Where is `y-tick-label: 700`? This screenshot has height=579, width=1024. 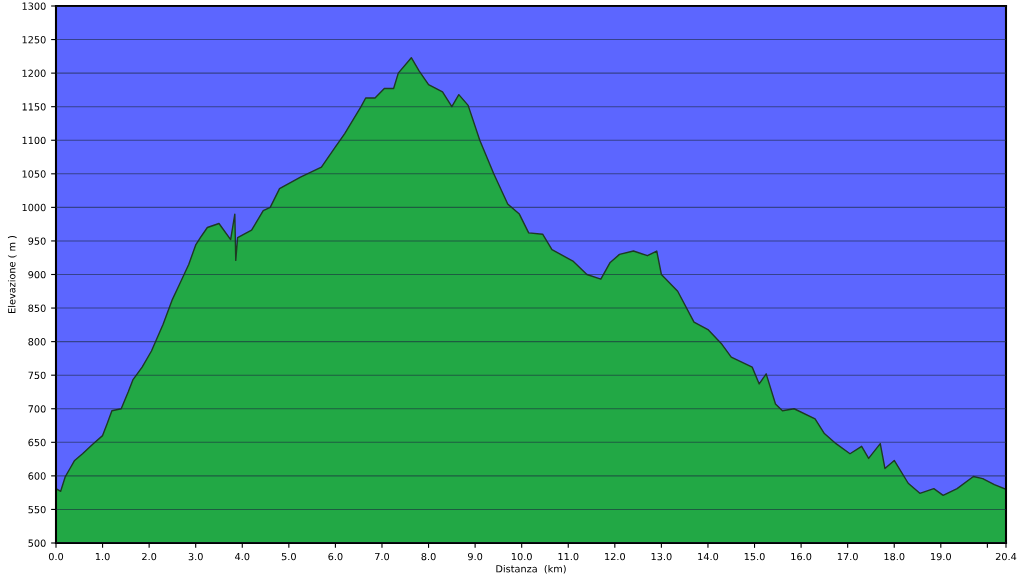 y-tick-label: 700 is located at coordinates (37, 409).